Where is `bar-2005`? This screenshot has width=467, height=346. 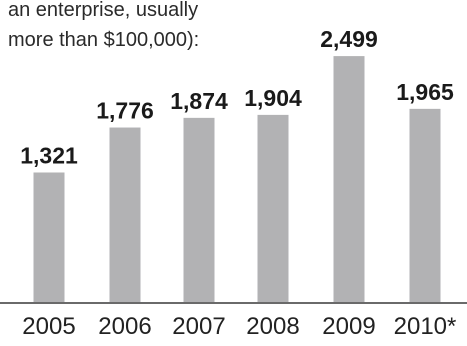
bar-2005 is located at coordinates (49, 237).